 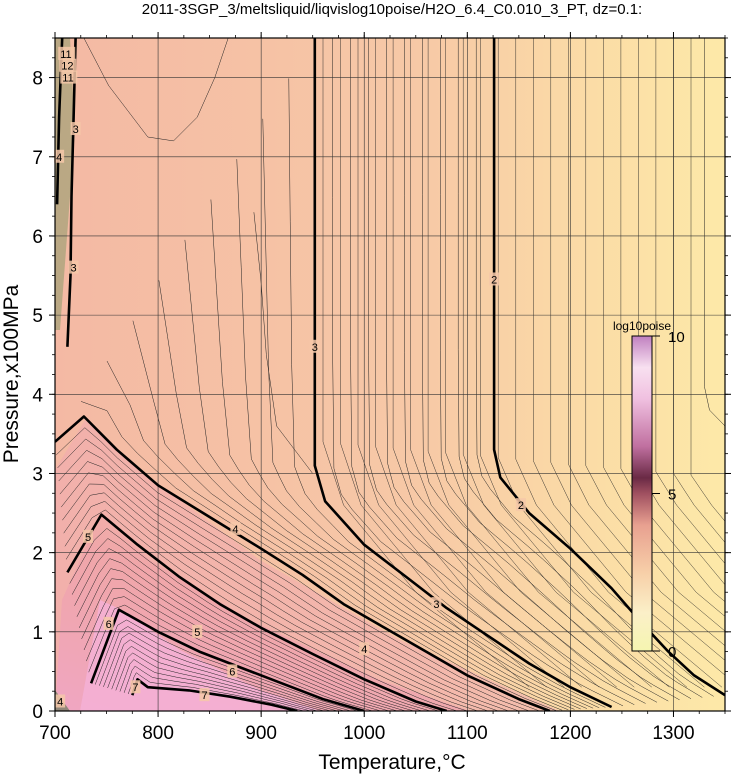 I want to click on y-tick-label-2: 2, so click(x=37, y=554).